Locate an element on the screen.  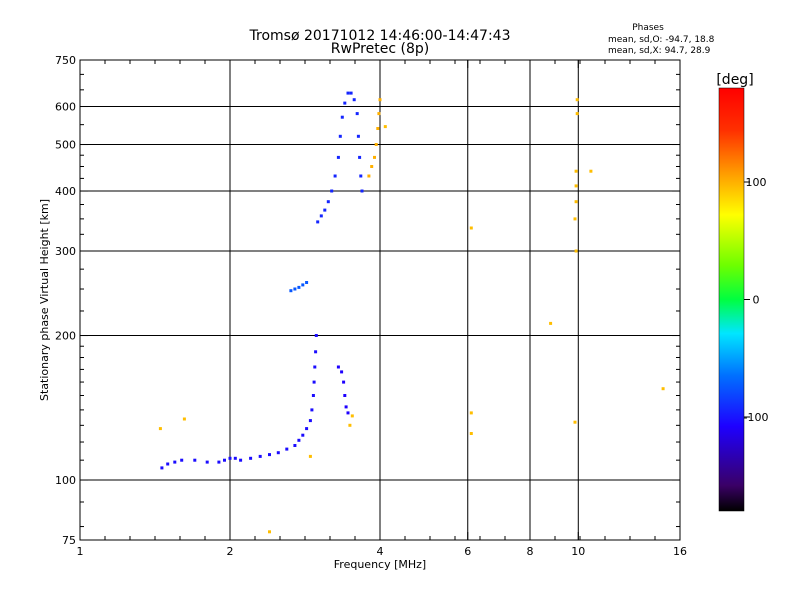
y-tick-label: 500 is located at coordinates (65, 145).